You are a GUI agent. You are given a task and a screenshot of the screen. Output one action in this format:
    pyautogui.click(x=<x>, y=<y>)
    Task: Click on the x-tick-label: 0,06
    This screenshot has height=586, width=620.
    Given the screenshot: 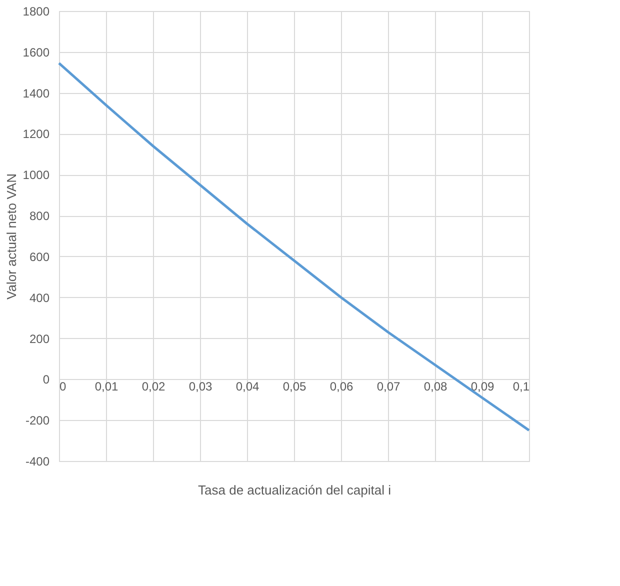 What is the action you would take?
    pyautogui.click(x=342, y=387)
    